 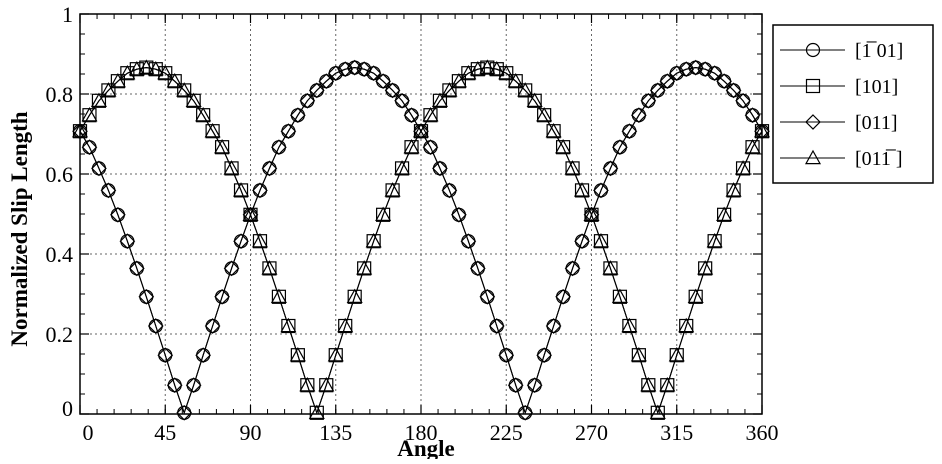 What do you see at coordinates (813, 122) in the screenshot?
I see `legend-marker-diamond` at bounding box center [813, 122].